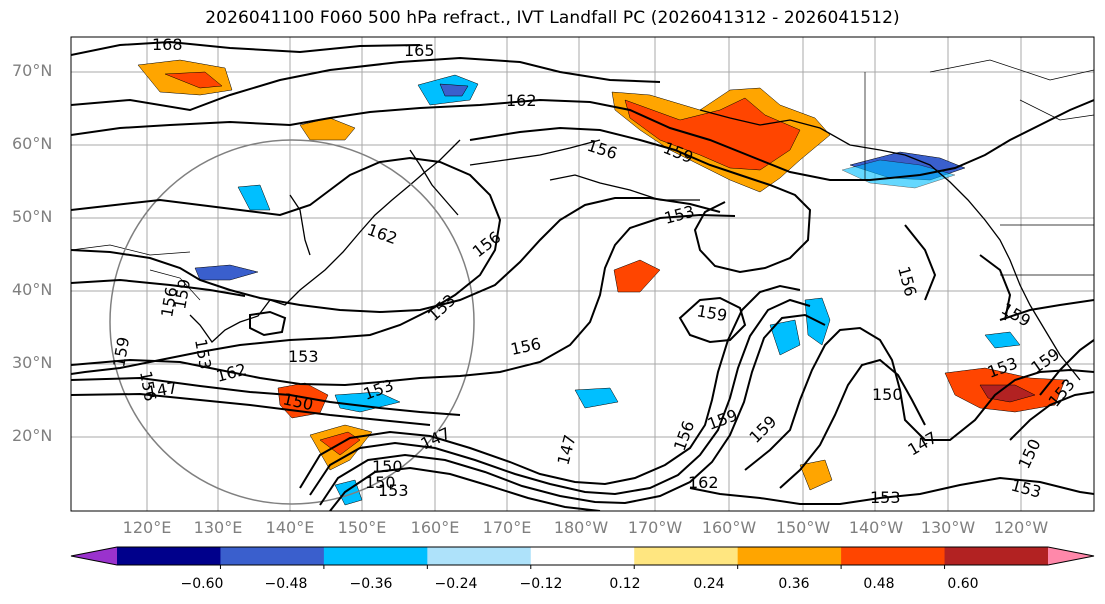  Describe the element at coordinates (507, 527) in the screenshot. I see `lon-label: 170°E` at that location.